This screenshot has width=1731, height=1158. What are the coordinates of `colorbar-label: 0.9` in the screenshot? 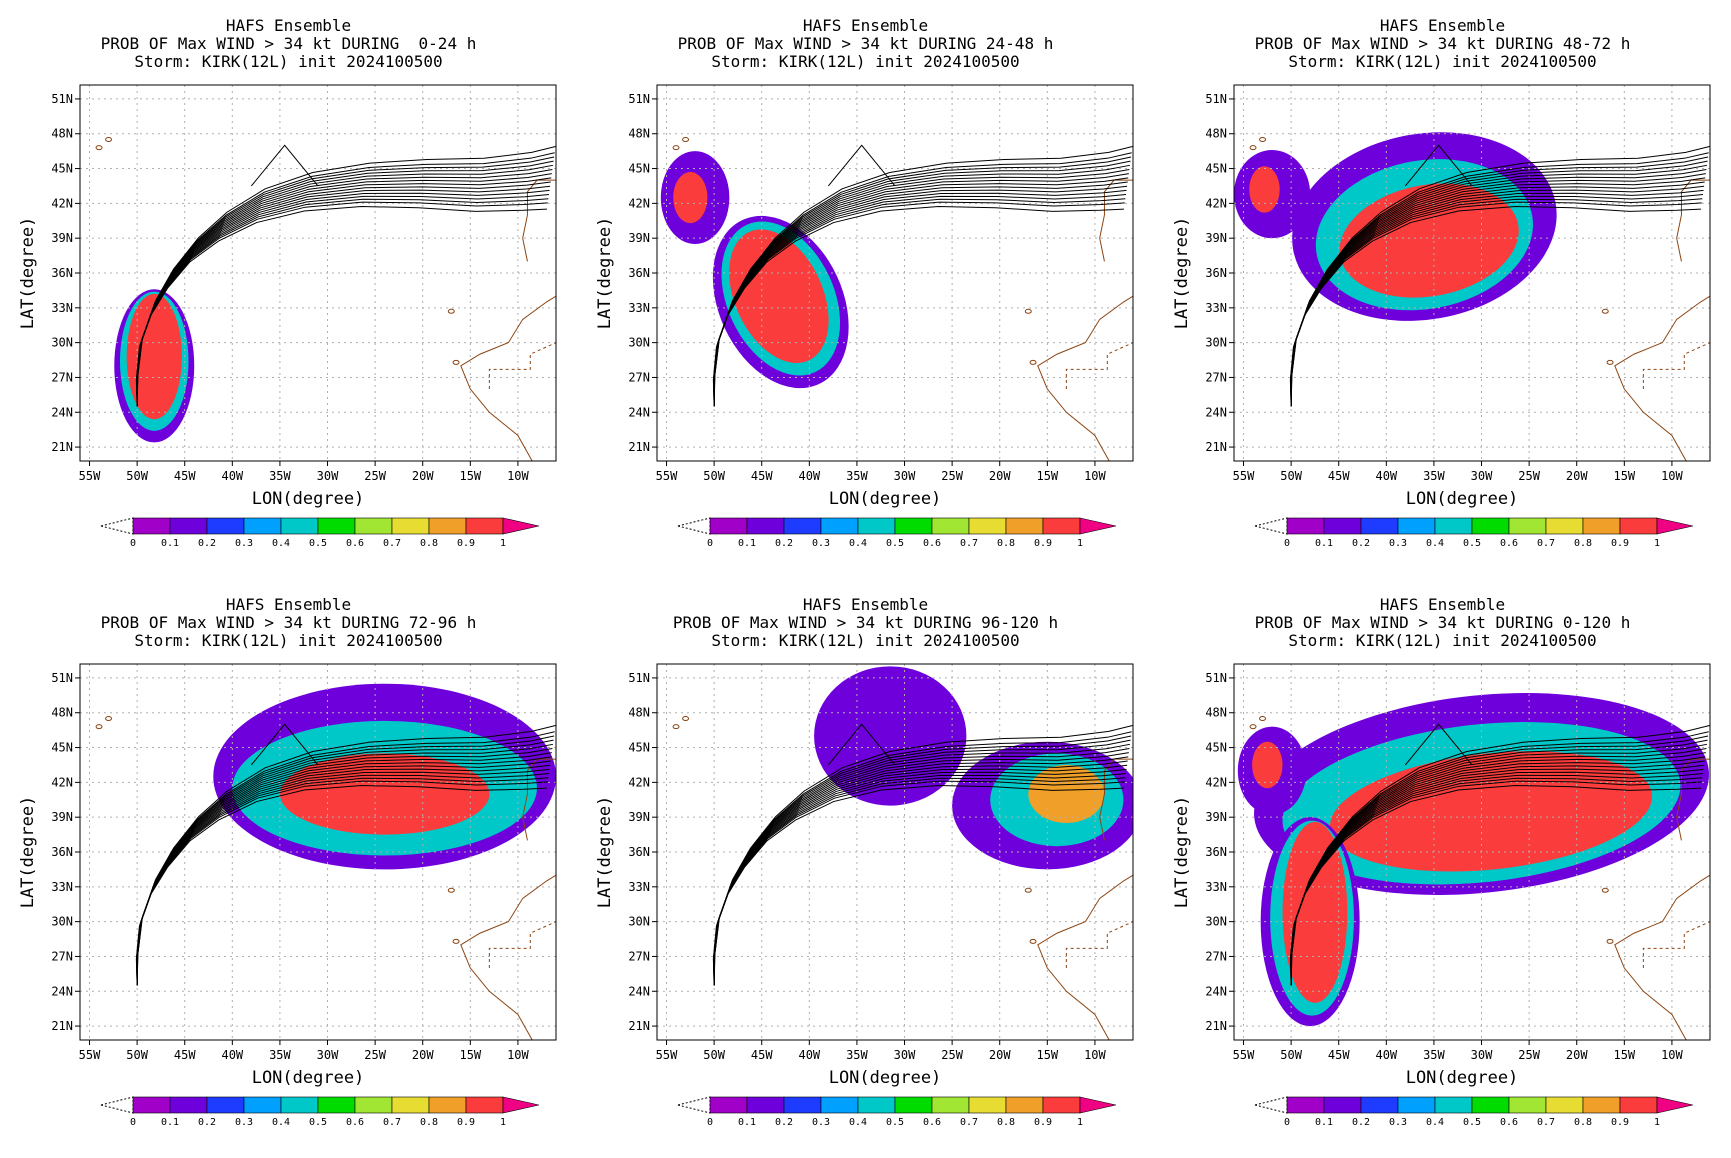 It's located at (466, 1122).